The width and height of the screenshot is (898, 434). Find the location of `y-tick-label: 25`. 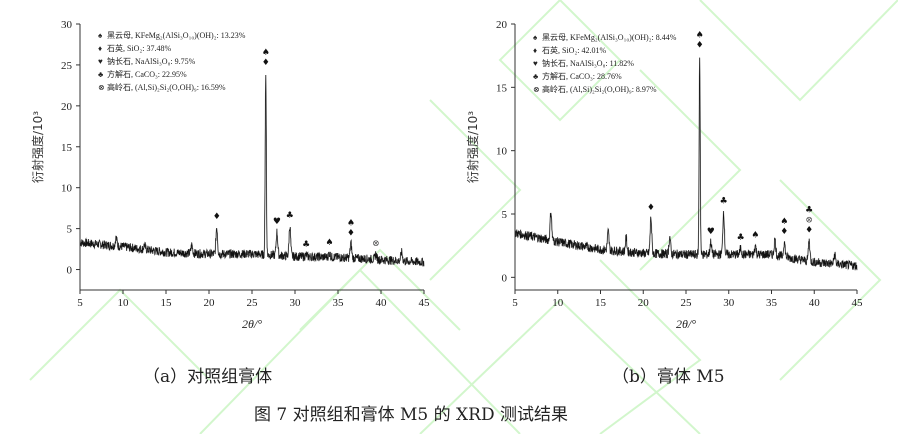

y-tick-label: 25 is located at coordinates (67, 66).